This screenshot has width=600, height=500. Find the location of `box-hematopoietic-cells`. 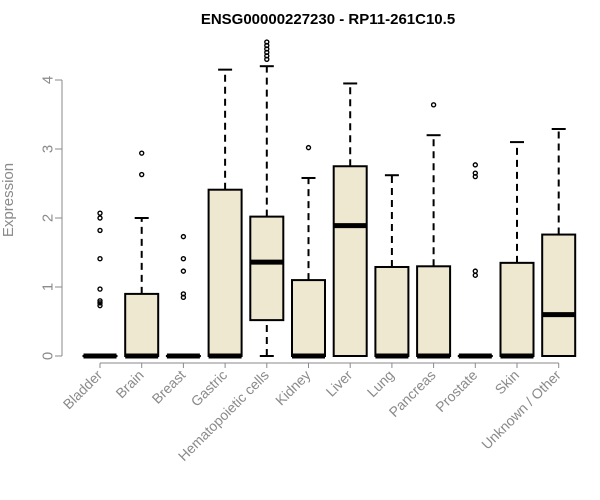

box-hematopoietic-cells is located at coordinates (267, 198).